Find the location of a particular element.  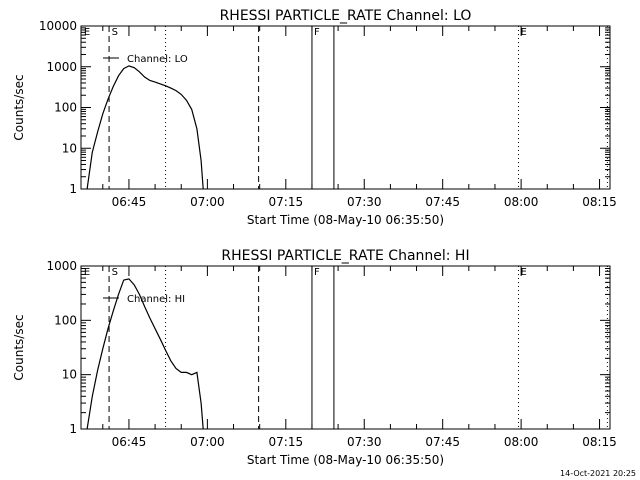

panel1-x-tick-label: 07:45 is located at coordinates (442, 202).